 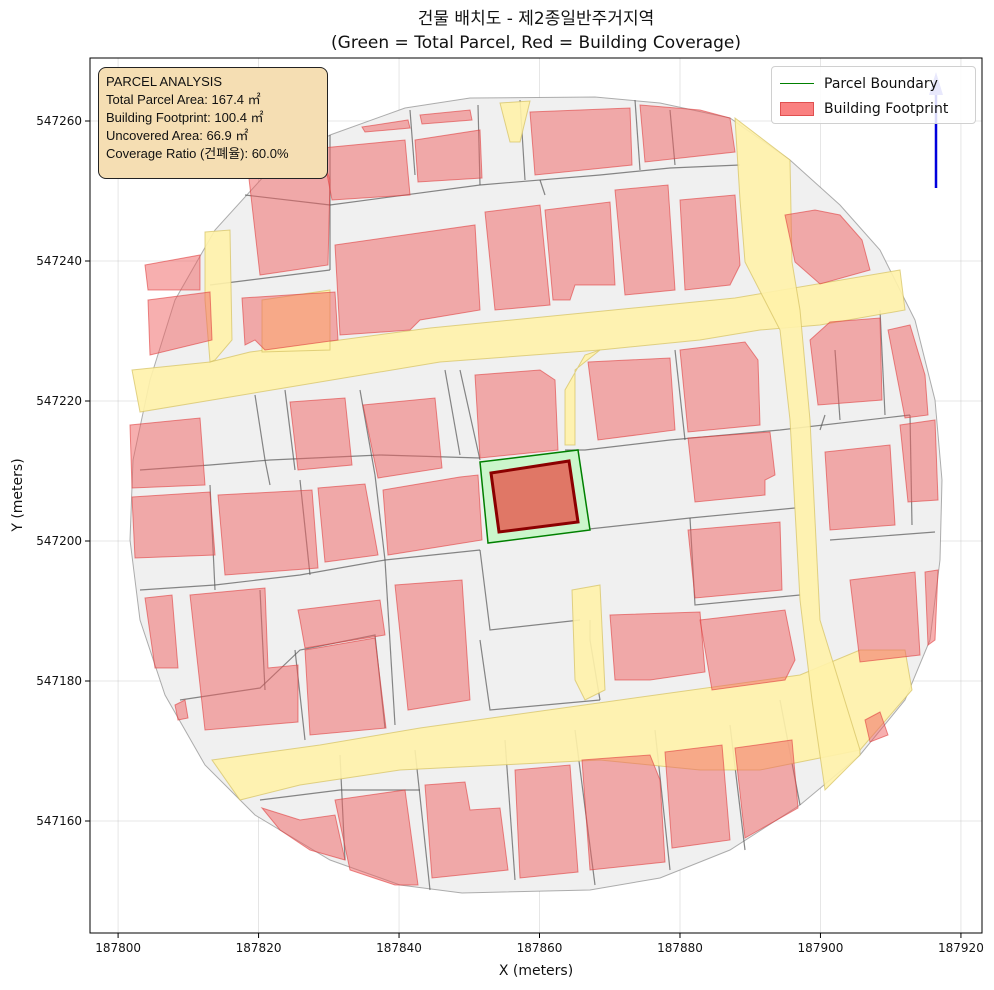 I want to click on y-tick-label: 547160, so click(x=59, y=821).